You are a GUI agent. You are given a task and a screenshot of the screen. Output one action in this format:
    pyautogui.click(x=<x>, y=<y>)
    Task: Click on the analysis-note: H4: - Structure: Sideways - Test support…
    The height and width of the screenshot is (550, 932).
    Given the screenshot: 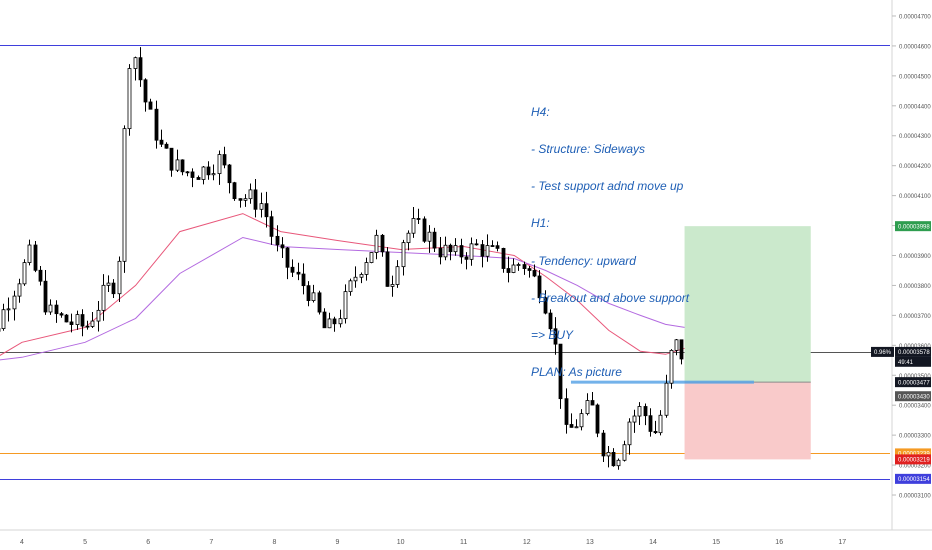 What is the action you would take?
    pyautogui.click(x=610, y=236)
    